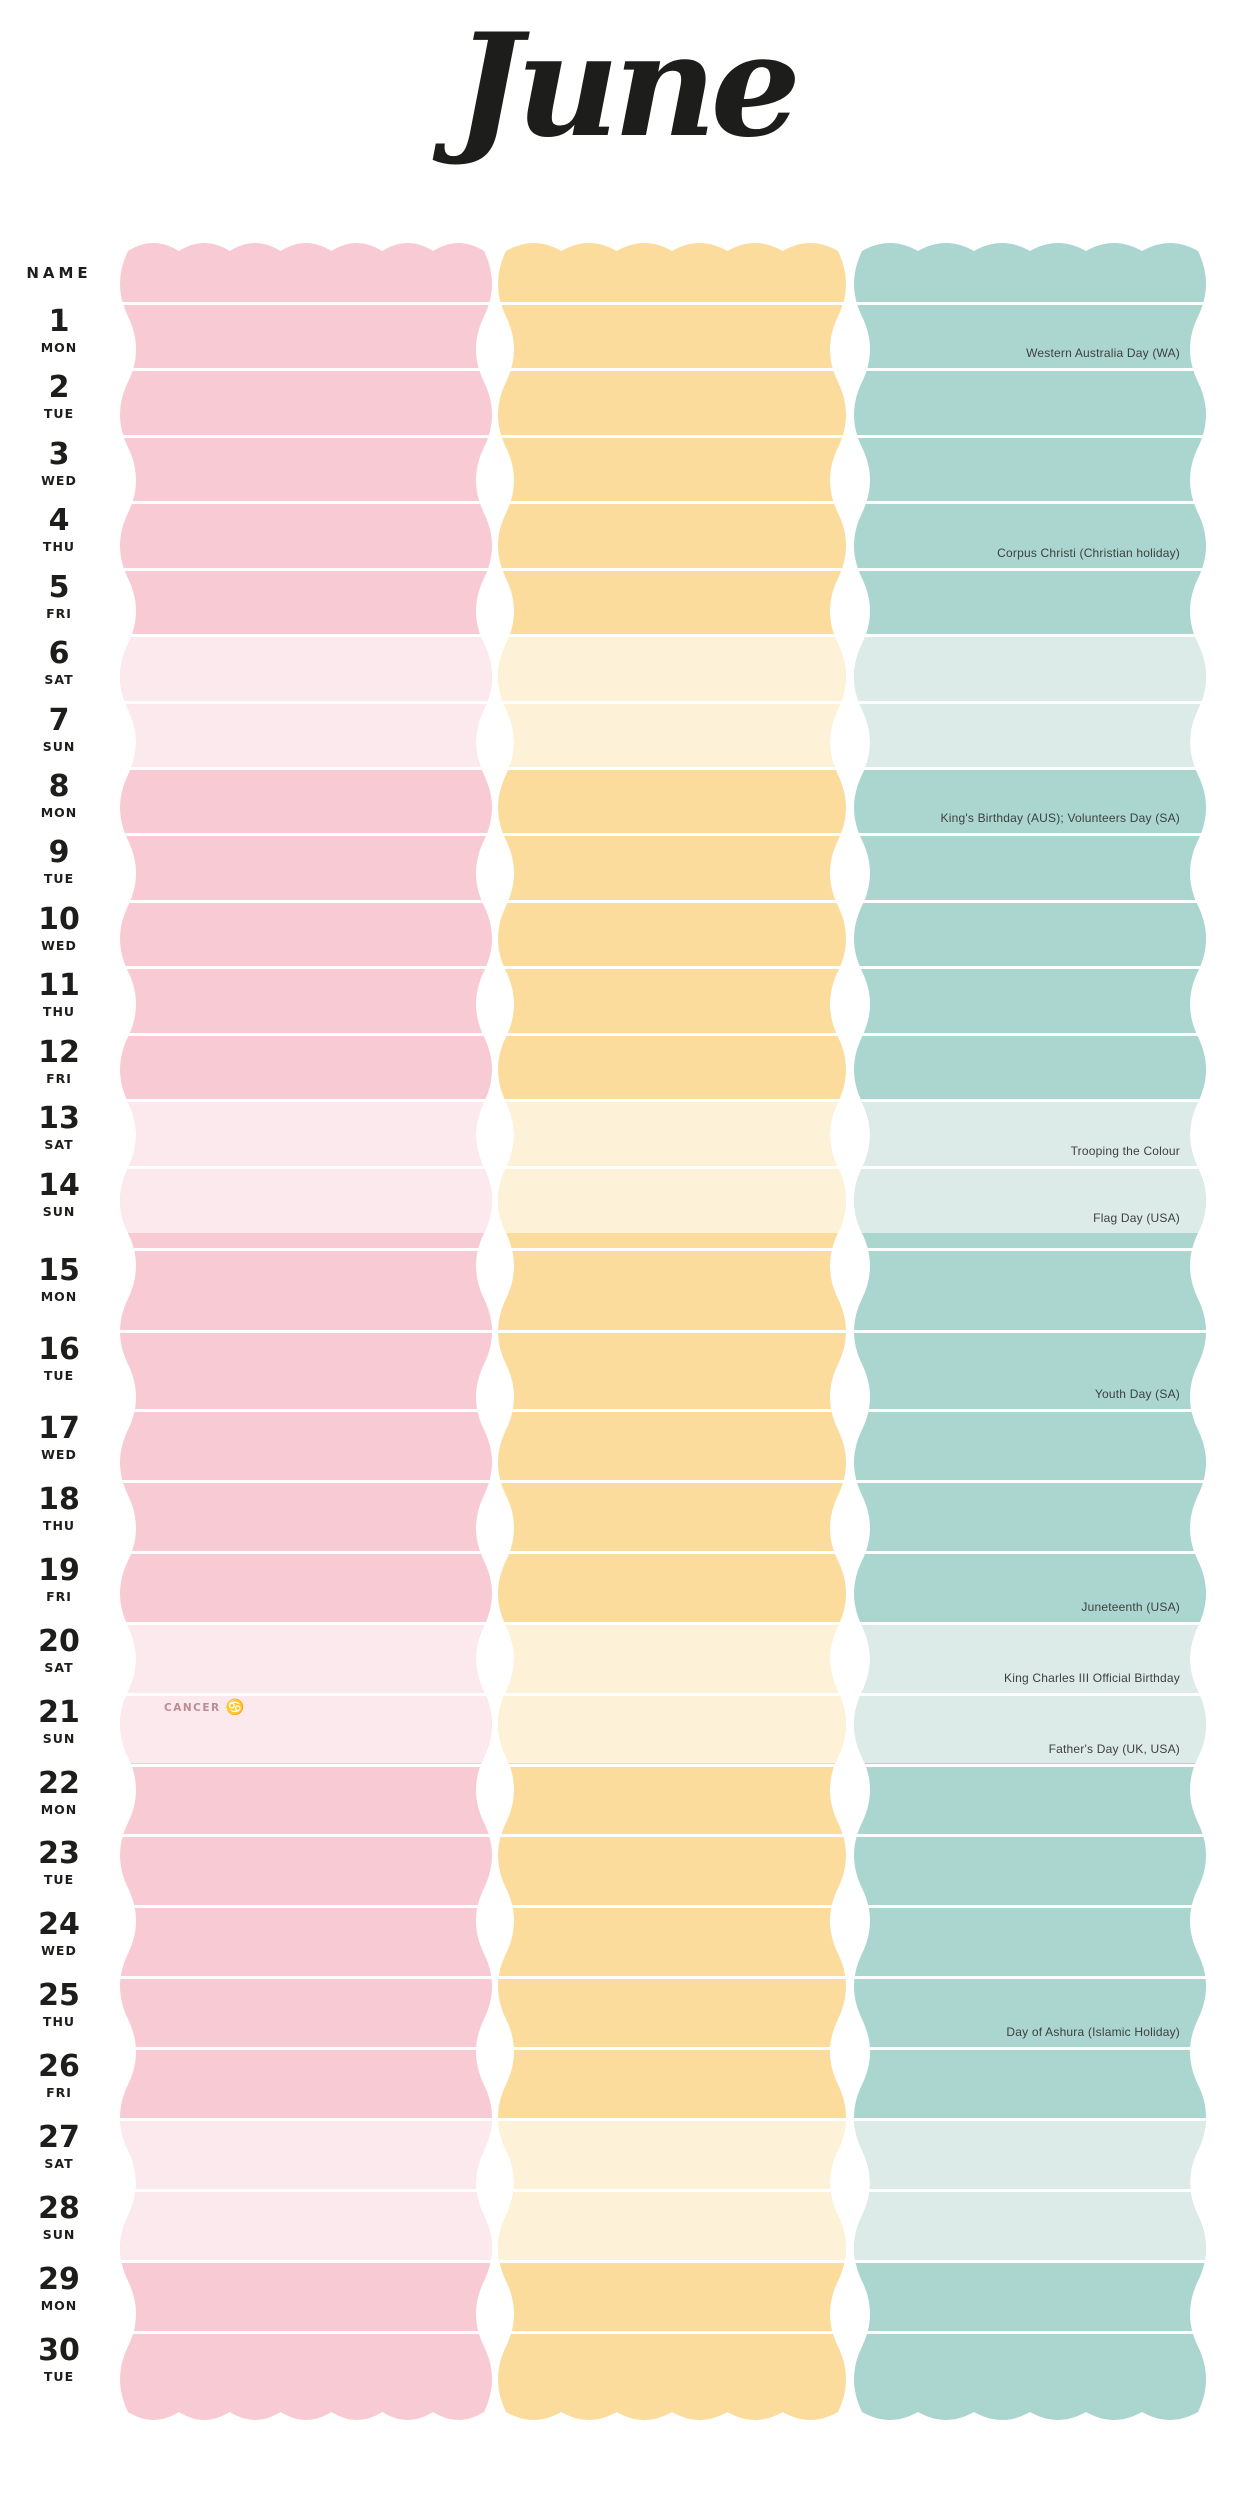 The width and height of the screenshot is (1250, 2500). Describe the element at coordinates (59, 2208) in the screenshot. I see `day-number: 28` at that location.